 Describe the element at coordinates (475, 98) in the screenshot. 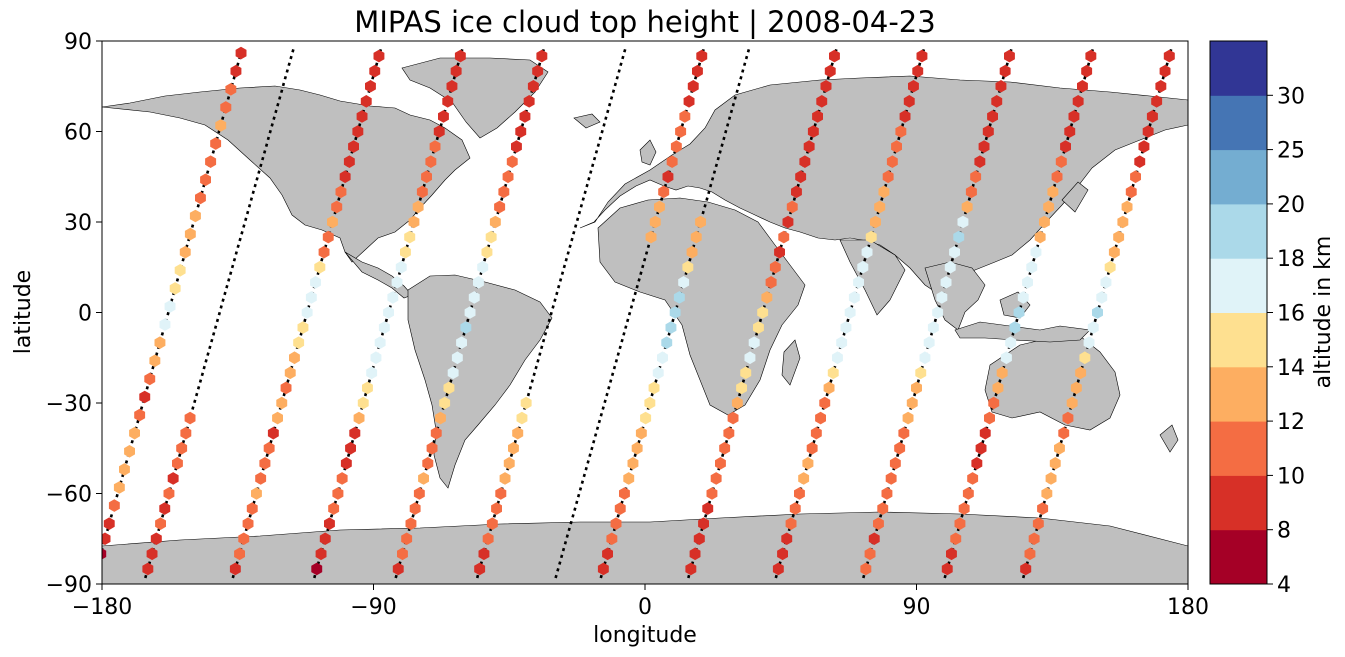

I see `greenland-landmass` at that location.